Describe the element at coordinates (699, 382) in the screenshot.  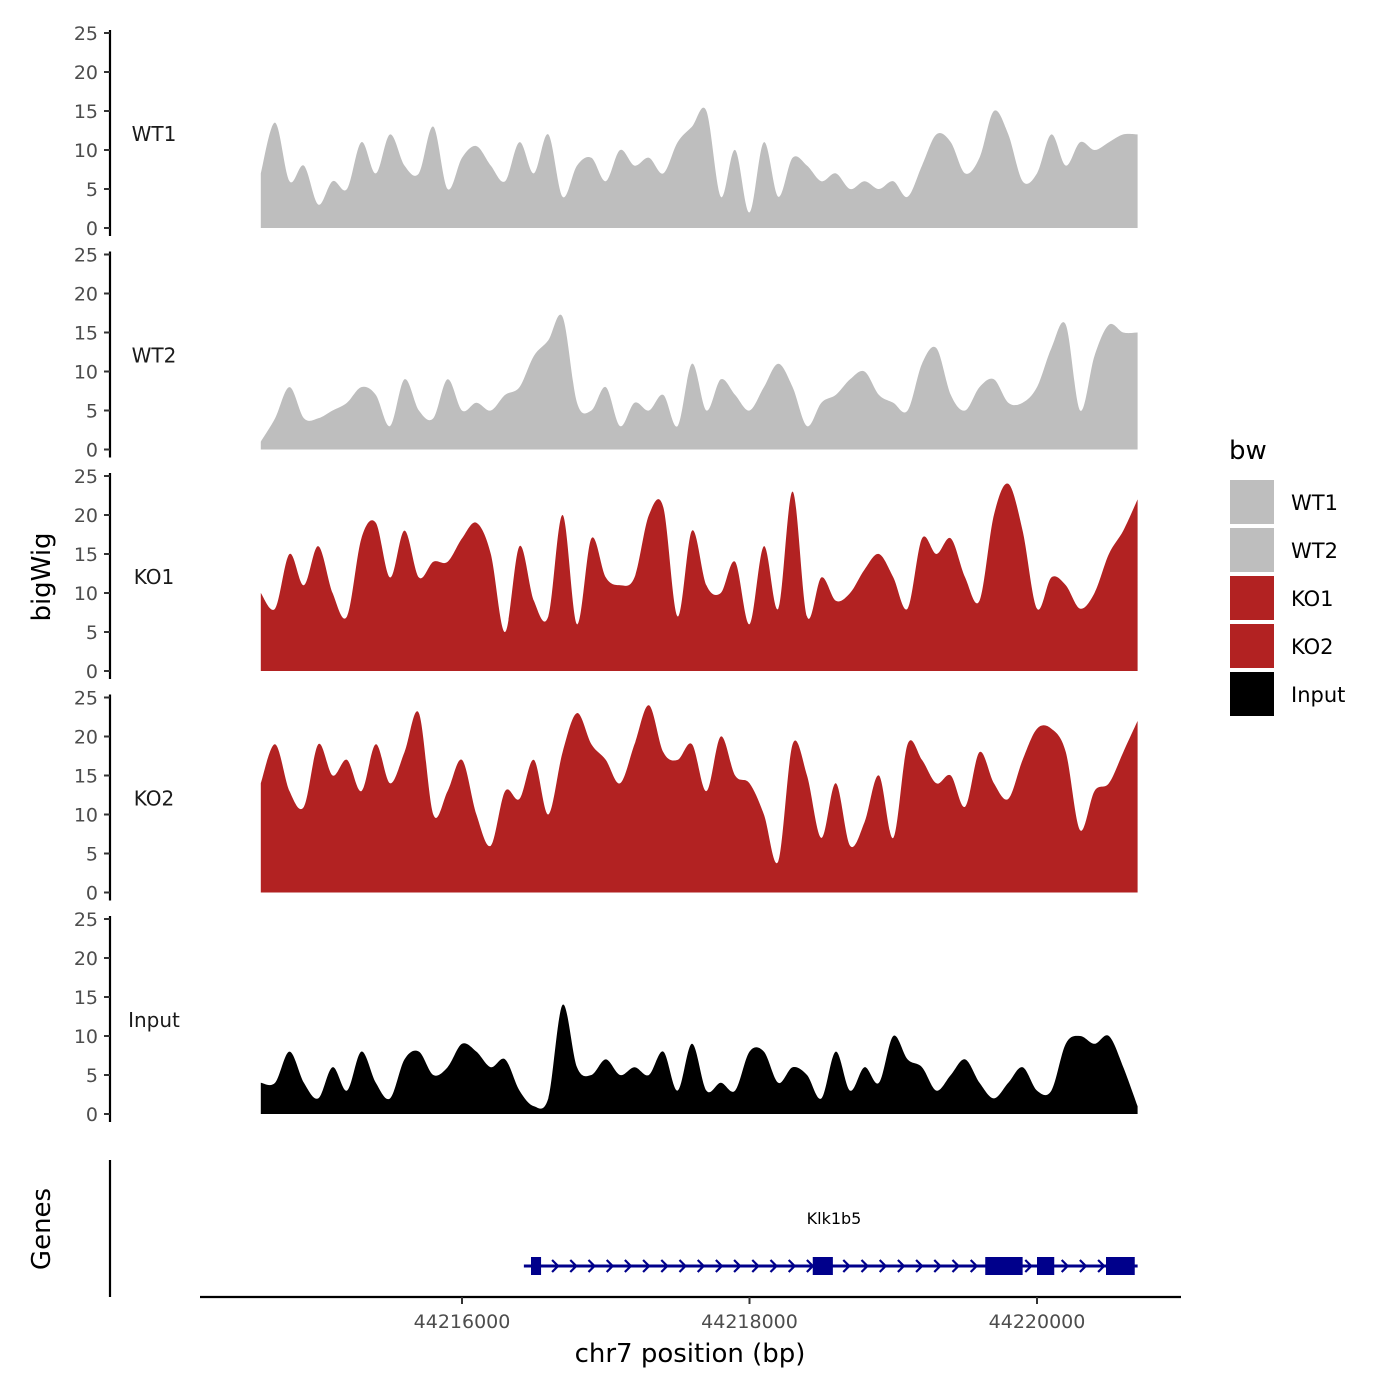
I see `area-wt2` at that location.